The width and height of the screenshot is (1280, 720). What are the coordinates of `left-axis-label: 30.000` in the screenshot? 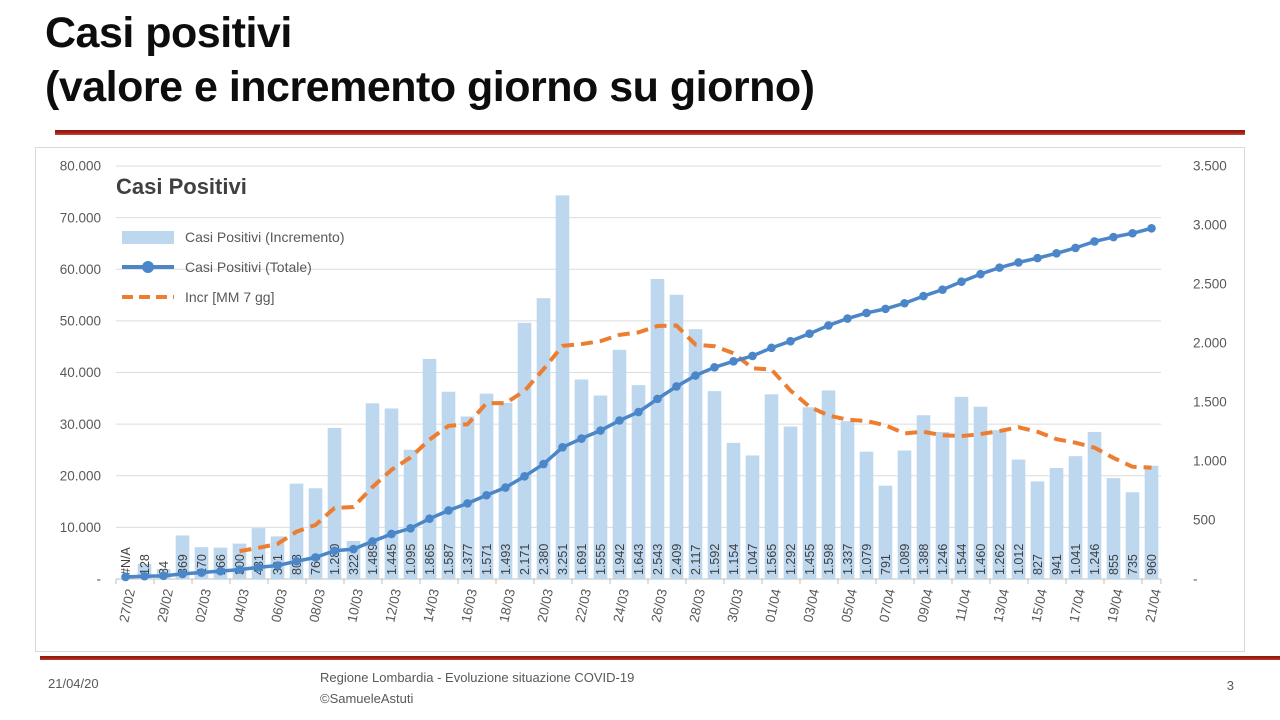 It's located at (80, 424).